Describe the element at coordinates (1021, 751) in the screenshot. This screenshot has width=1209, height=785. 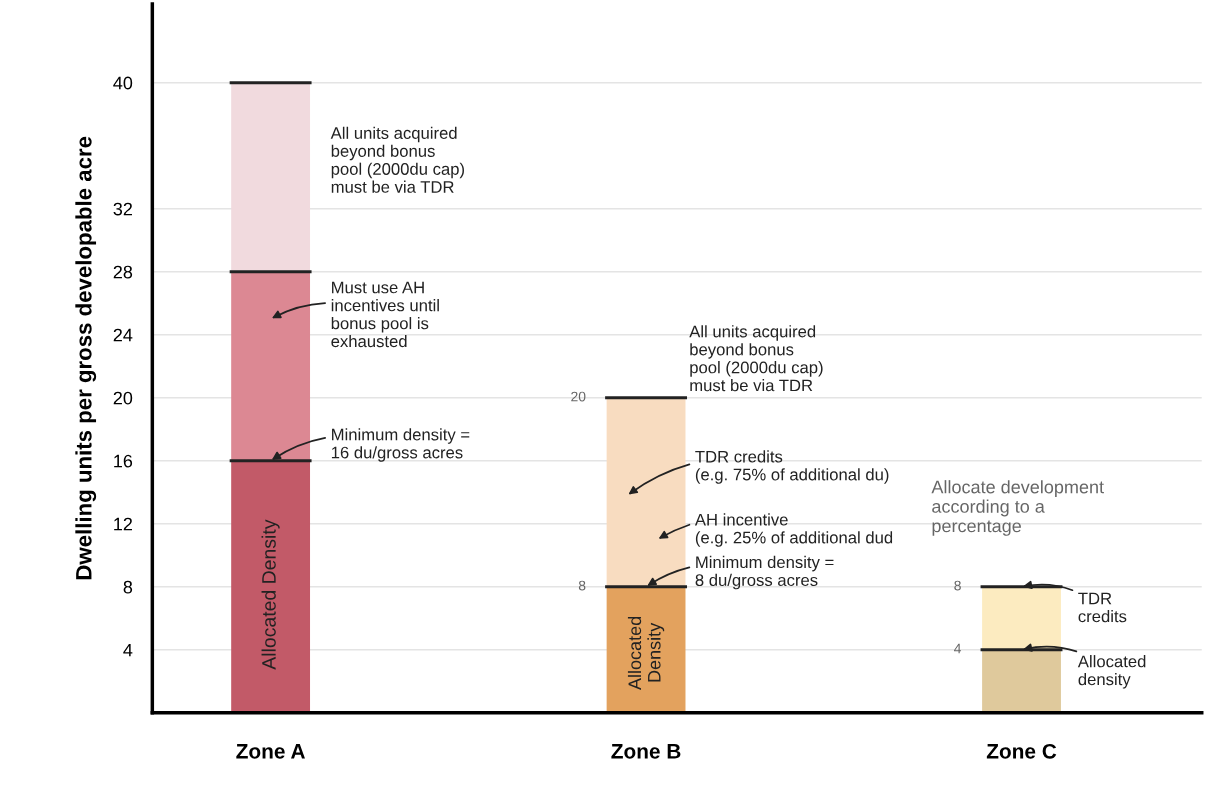
I see `x-tick-label: Zone C` at that location.